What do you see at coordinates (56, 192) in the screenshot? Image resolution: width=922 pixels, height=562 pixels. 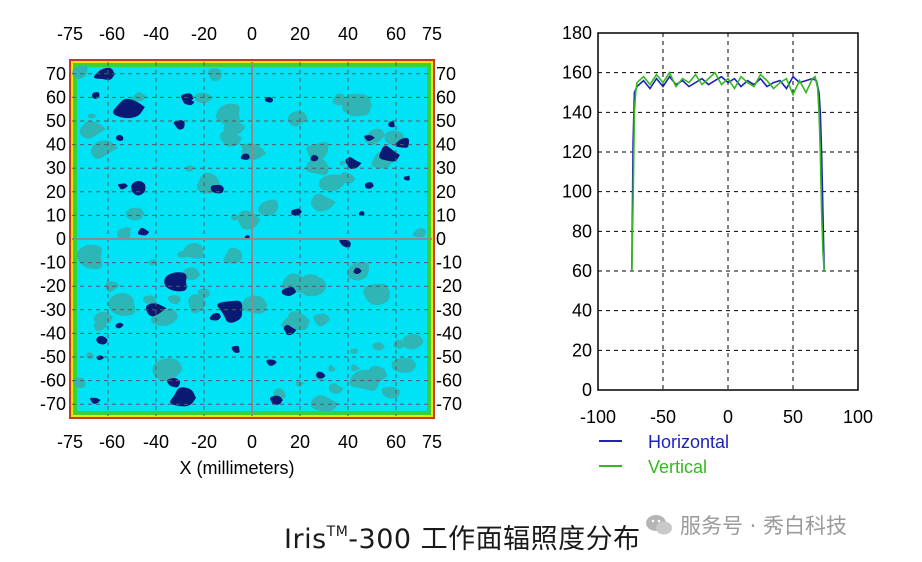 I see `map-y-tick-label: 20` at bounding box center [56, 192].